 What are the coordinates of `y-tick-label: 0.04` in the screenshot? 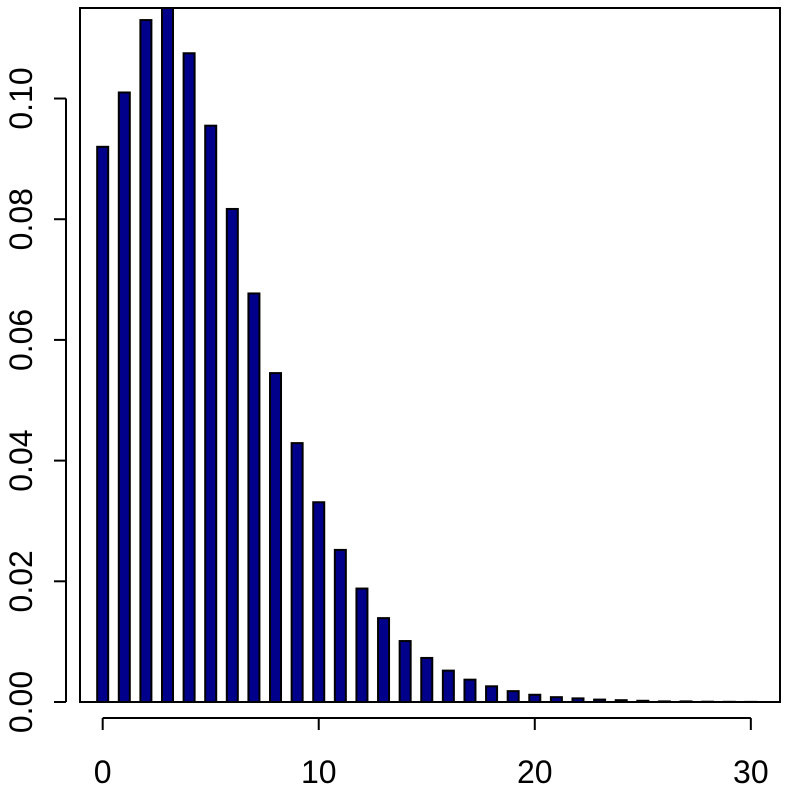 It's located at (21, 460).